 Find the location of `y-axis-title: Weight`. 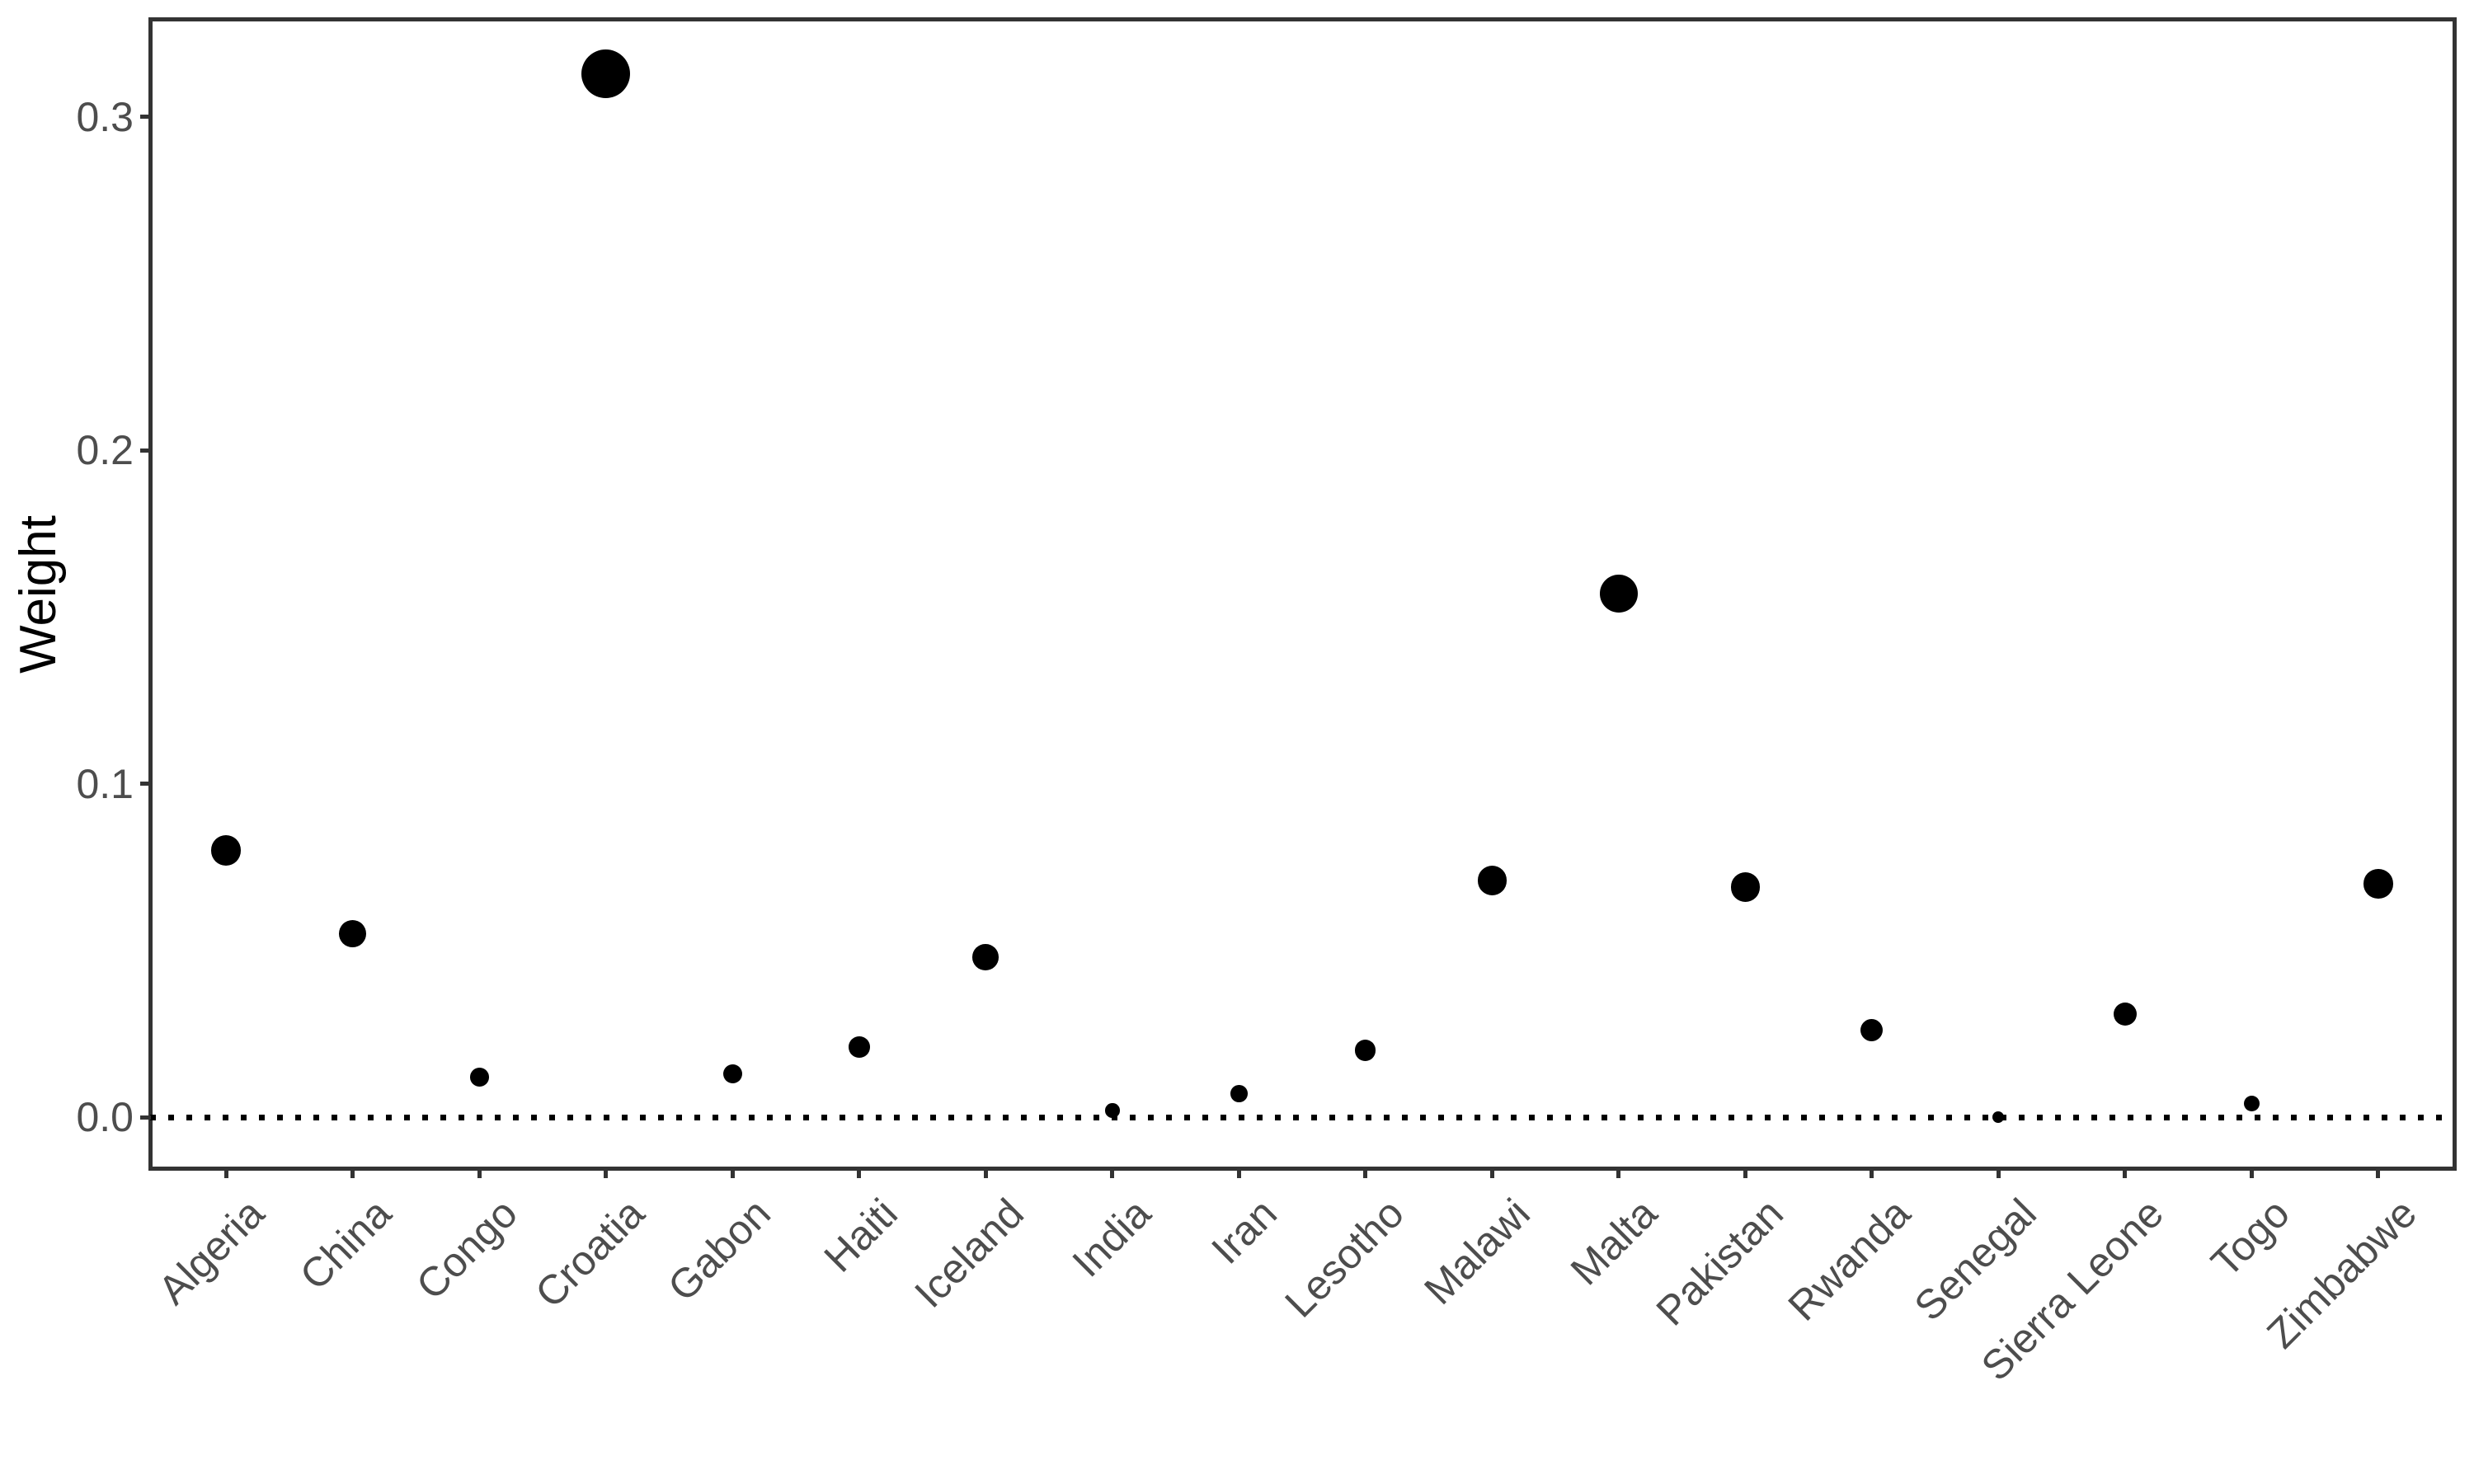

y-axis-title: Weight is located at coordinates (38, 594).